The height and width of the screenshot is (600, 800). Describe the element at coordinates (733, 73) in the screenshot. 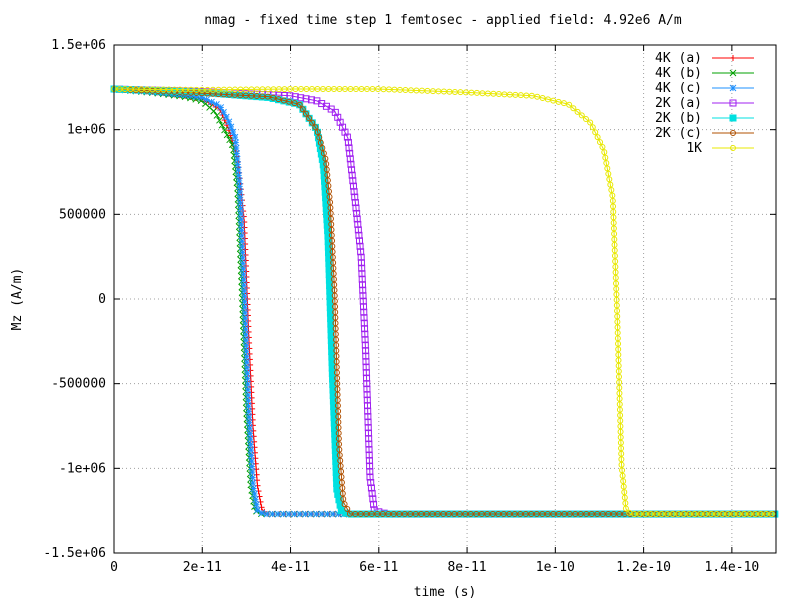

I see `legend-marker` at that location.